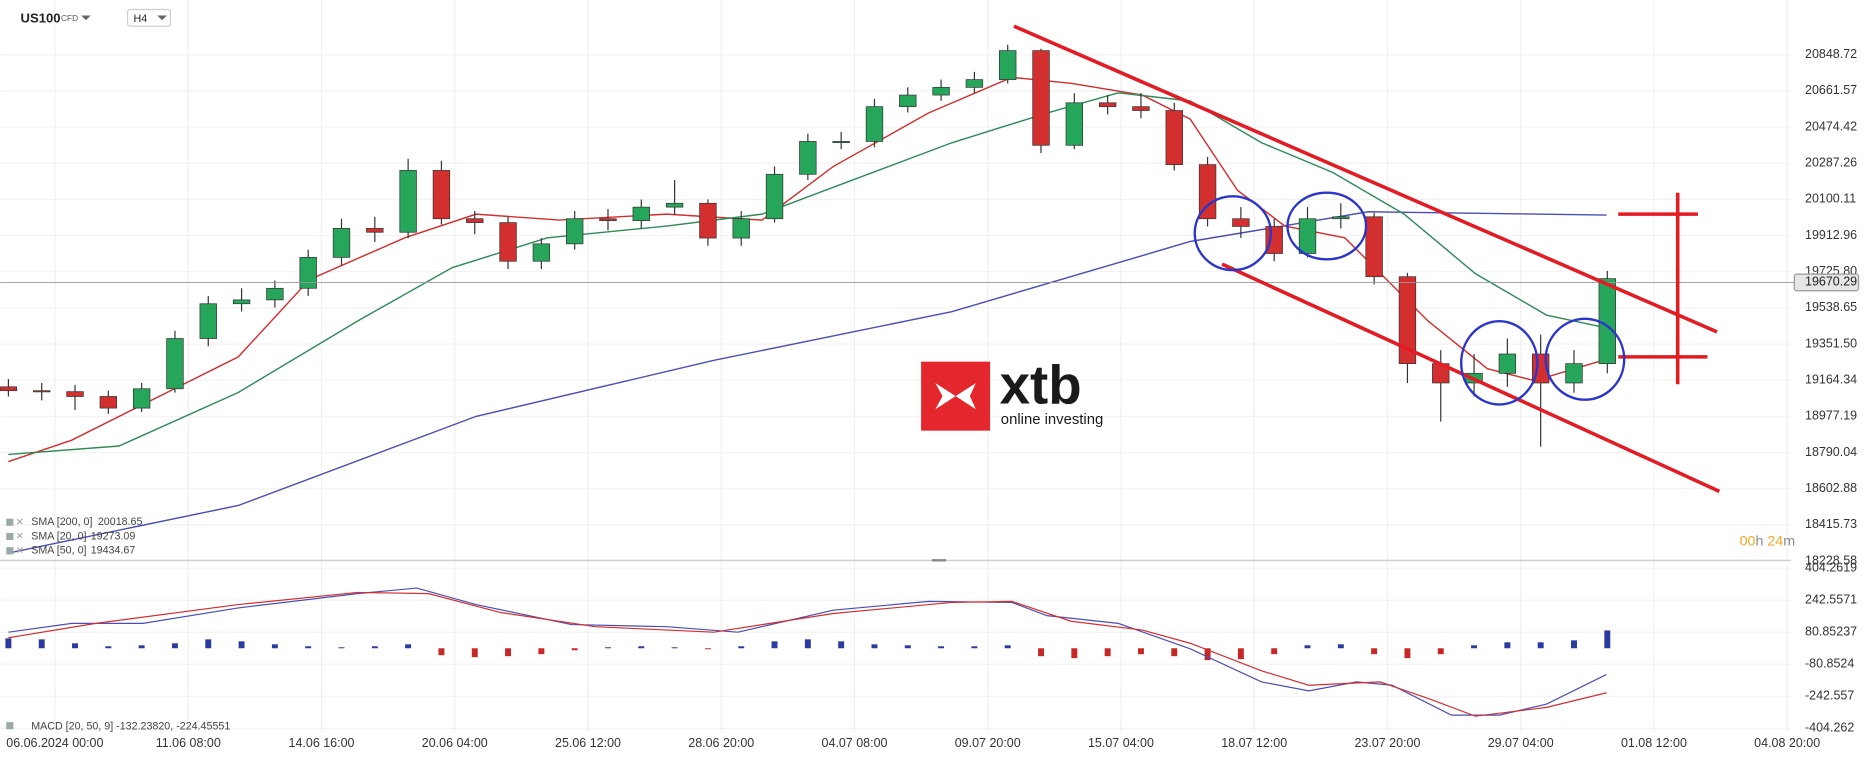 This screenshot has width=1866, height=759. What do you see at coordinates (1831, 380) in the screenshot?
I see `y-tick-label: 19164.34` at bounding box center [1831, 380].